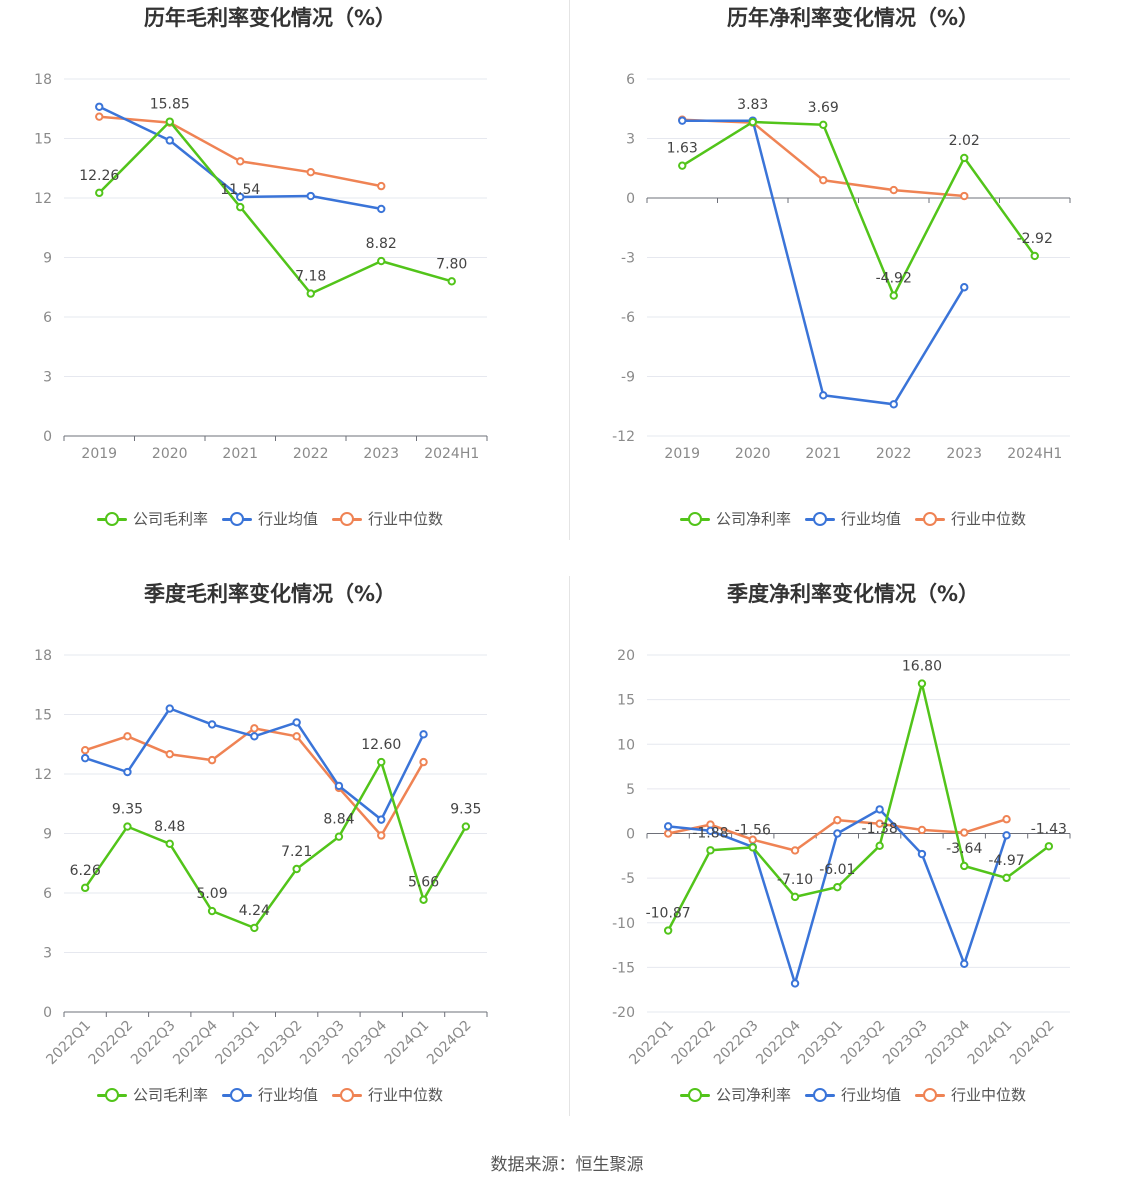 The width and height of the screenshot is (1134, 1188). I want to click on x-tick-label: 2021, so click(823, 454).